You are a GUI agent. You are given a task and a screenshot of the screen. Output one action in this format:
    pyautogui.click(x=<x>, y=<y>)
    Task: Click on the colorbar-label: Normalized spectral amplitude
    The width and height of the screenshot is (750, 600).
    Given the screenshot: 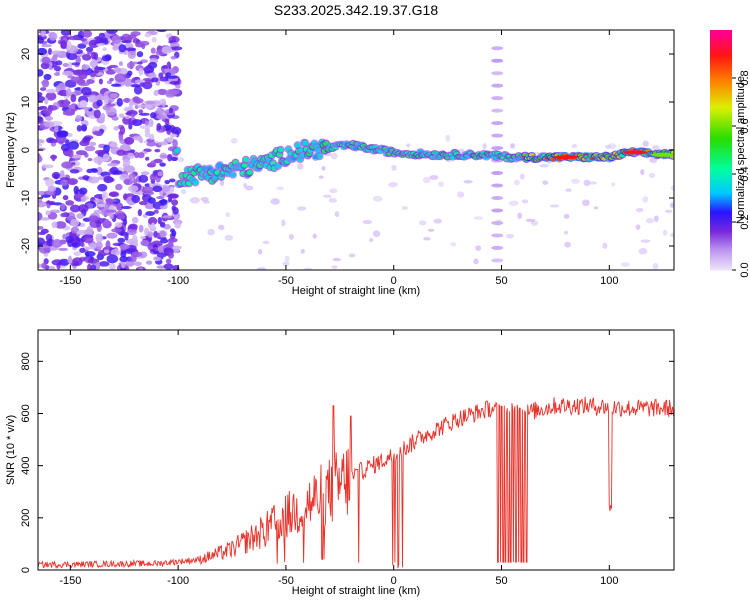 What is the action you would take?
    pyautogui.click(x=741, y=150)
    